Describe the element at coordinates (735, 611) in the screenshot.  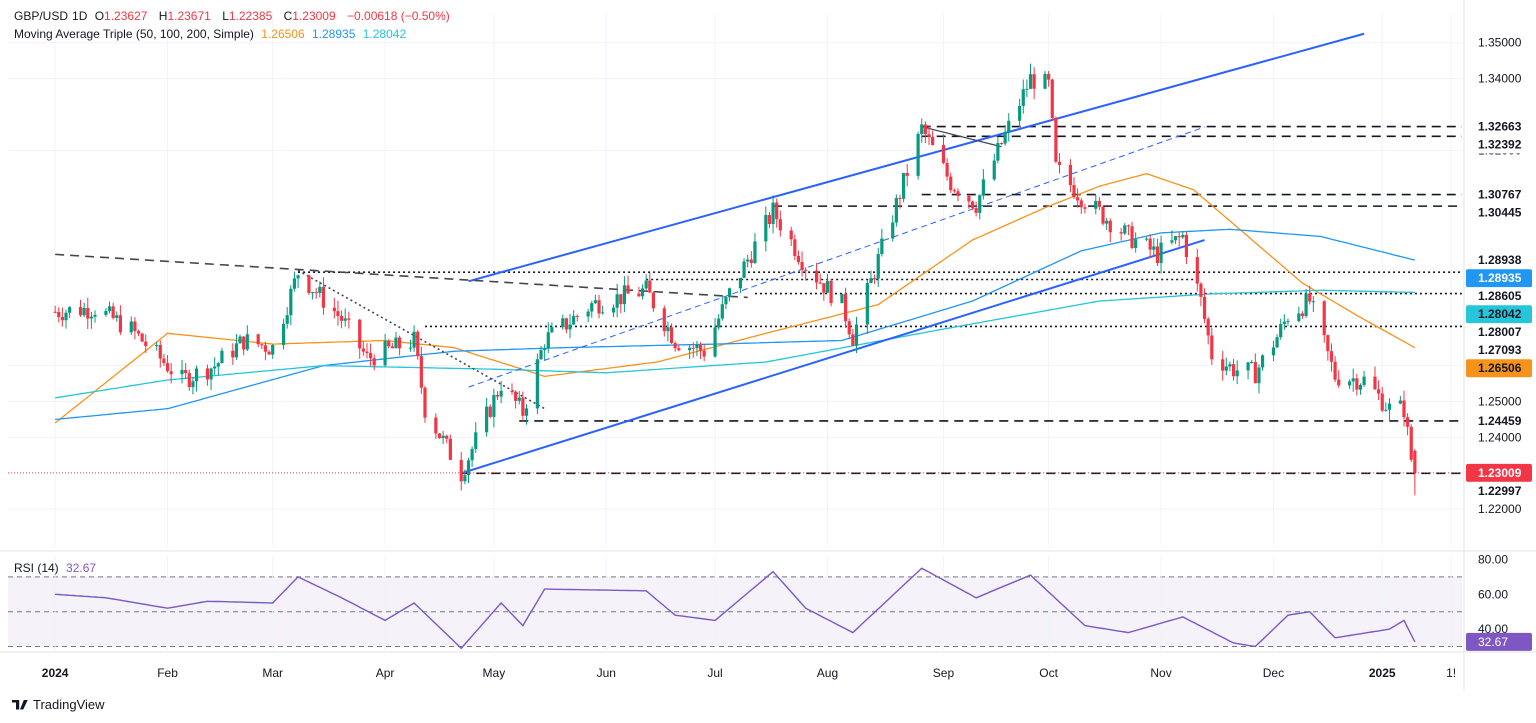
I see `rsi-band` at that location.